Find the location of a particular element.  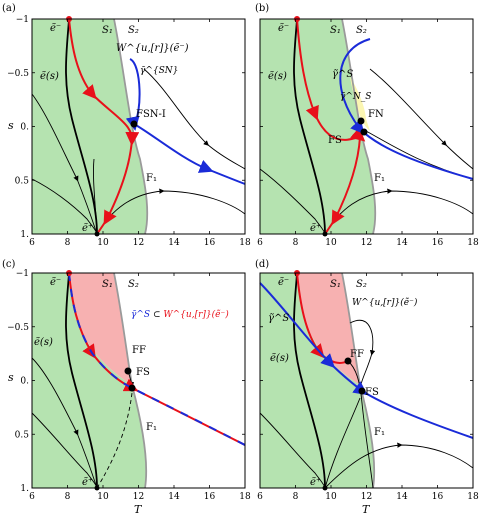

panel-label: (d) is located at coordinates (262, 264).